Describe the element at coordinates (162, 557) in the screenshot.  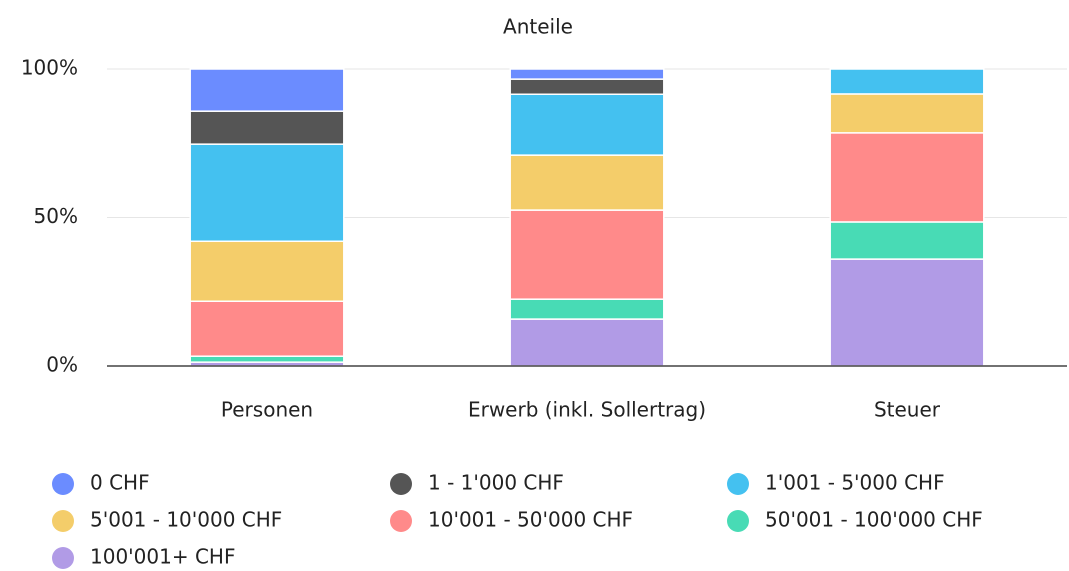
I see `legend-label: 100'001+ CHF` at that location.